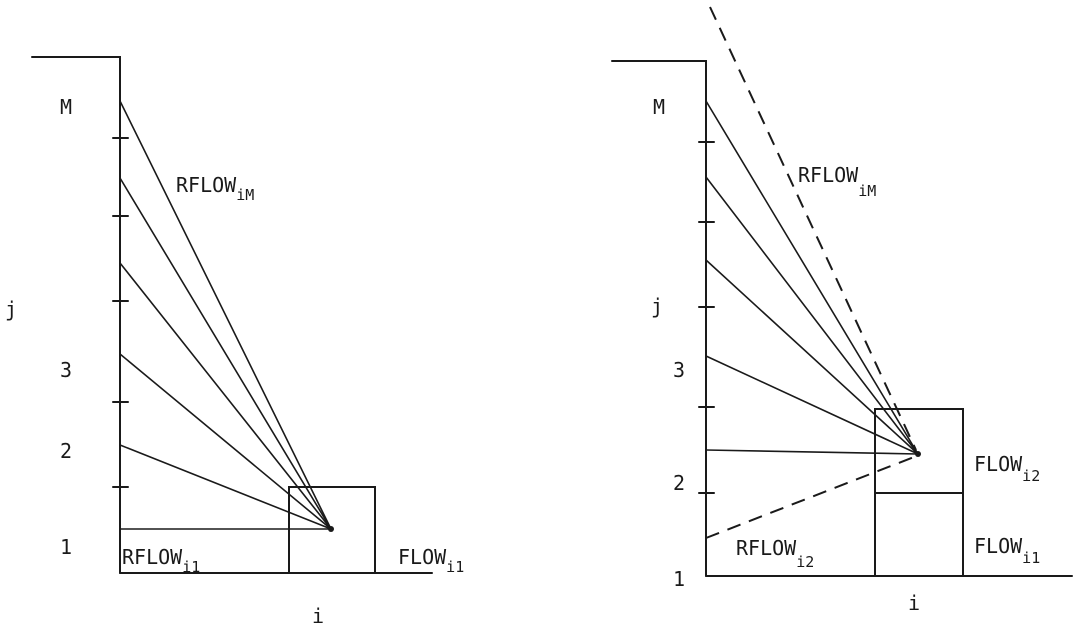 The image size is (1074, 629). What do you see at coordinates (318, 616) in the screenshot?
I see `left-x-axis-label: i` at bounding box center [318, 616].